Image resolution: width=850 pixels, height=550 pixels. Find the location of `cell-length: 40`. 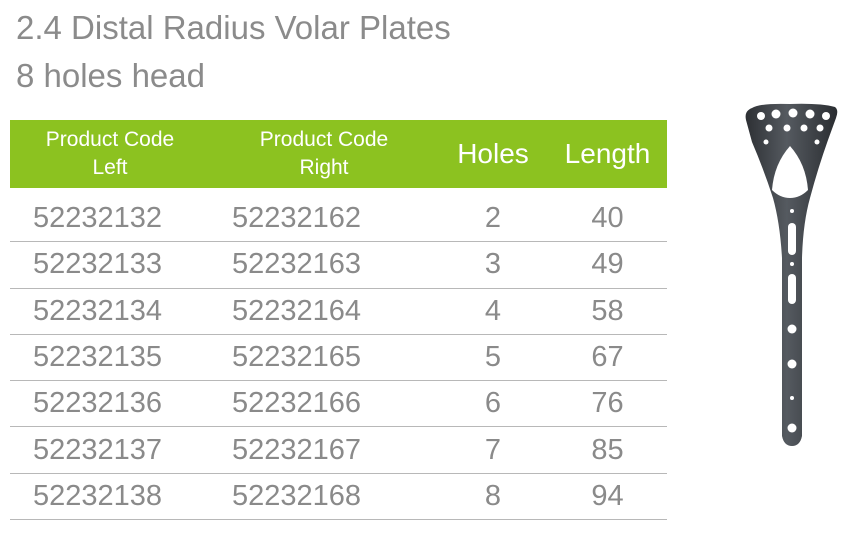

cell-length: 40 is located at coordinates (607, 218).